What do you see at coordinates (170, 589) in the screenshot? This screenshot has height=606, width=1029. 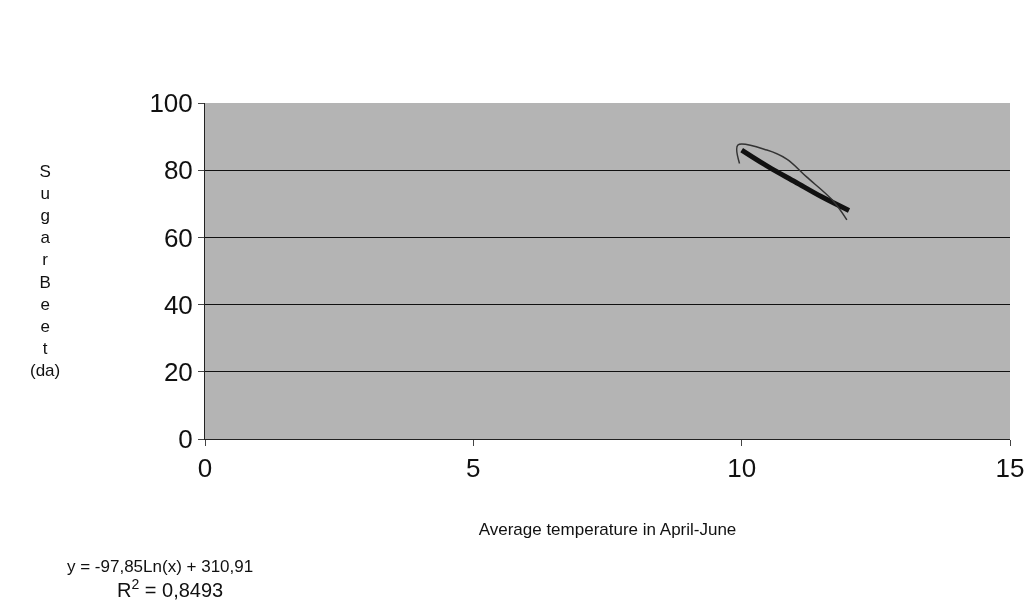 I see `text: R$^{2}$ = 0,8493` at bounding box center [170, 589].